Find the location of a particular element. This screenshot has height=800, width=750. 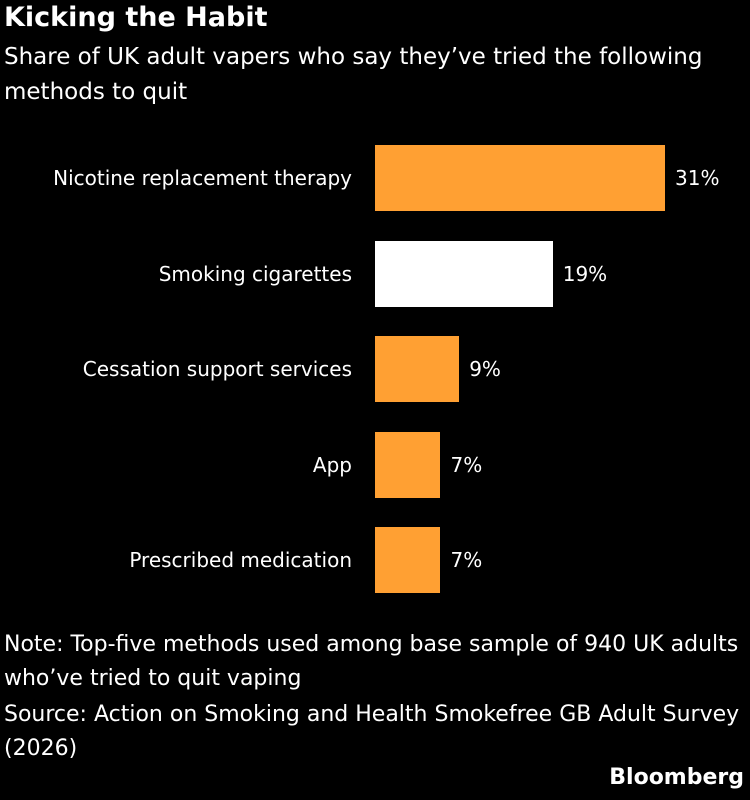

category-label: App is located at coordinates (332, 464).